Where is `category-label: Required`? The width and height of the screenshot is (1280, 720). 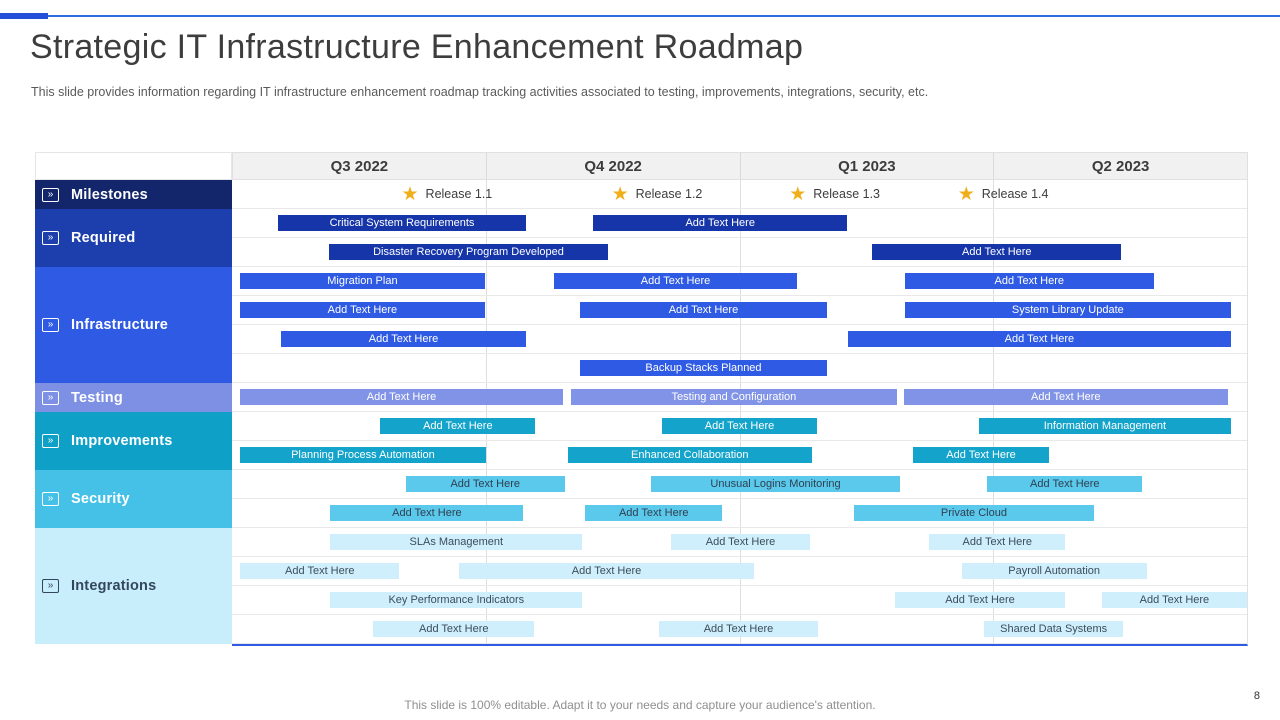
category-label: Required is located at coordinates (103, 238).